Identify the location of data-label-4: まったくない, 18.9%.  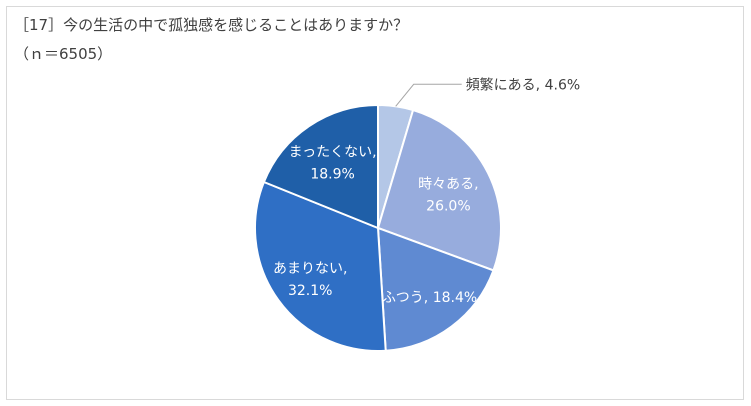
(333, 164).